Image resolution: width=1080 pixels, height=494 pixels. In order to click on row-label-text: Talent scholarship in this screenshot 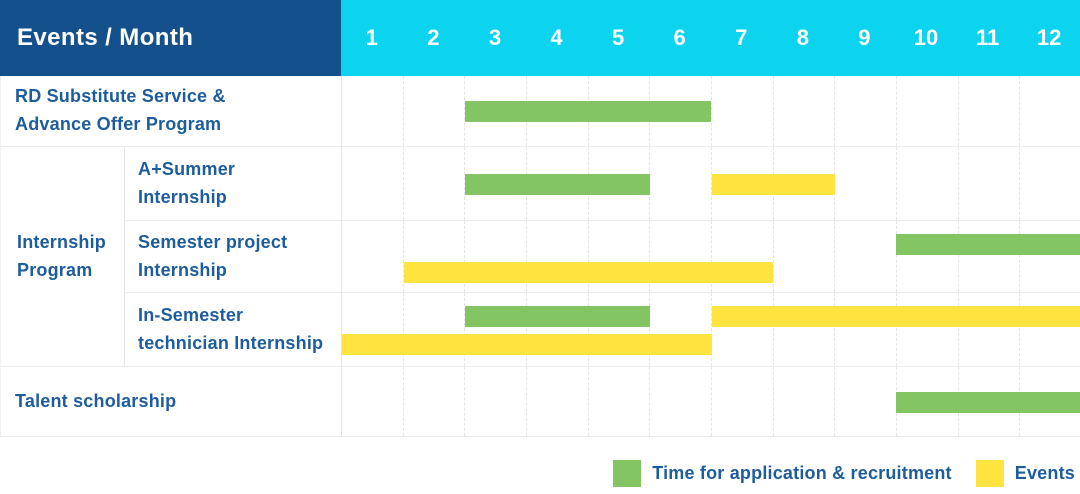, I will do `click(96, 400)`.